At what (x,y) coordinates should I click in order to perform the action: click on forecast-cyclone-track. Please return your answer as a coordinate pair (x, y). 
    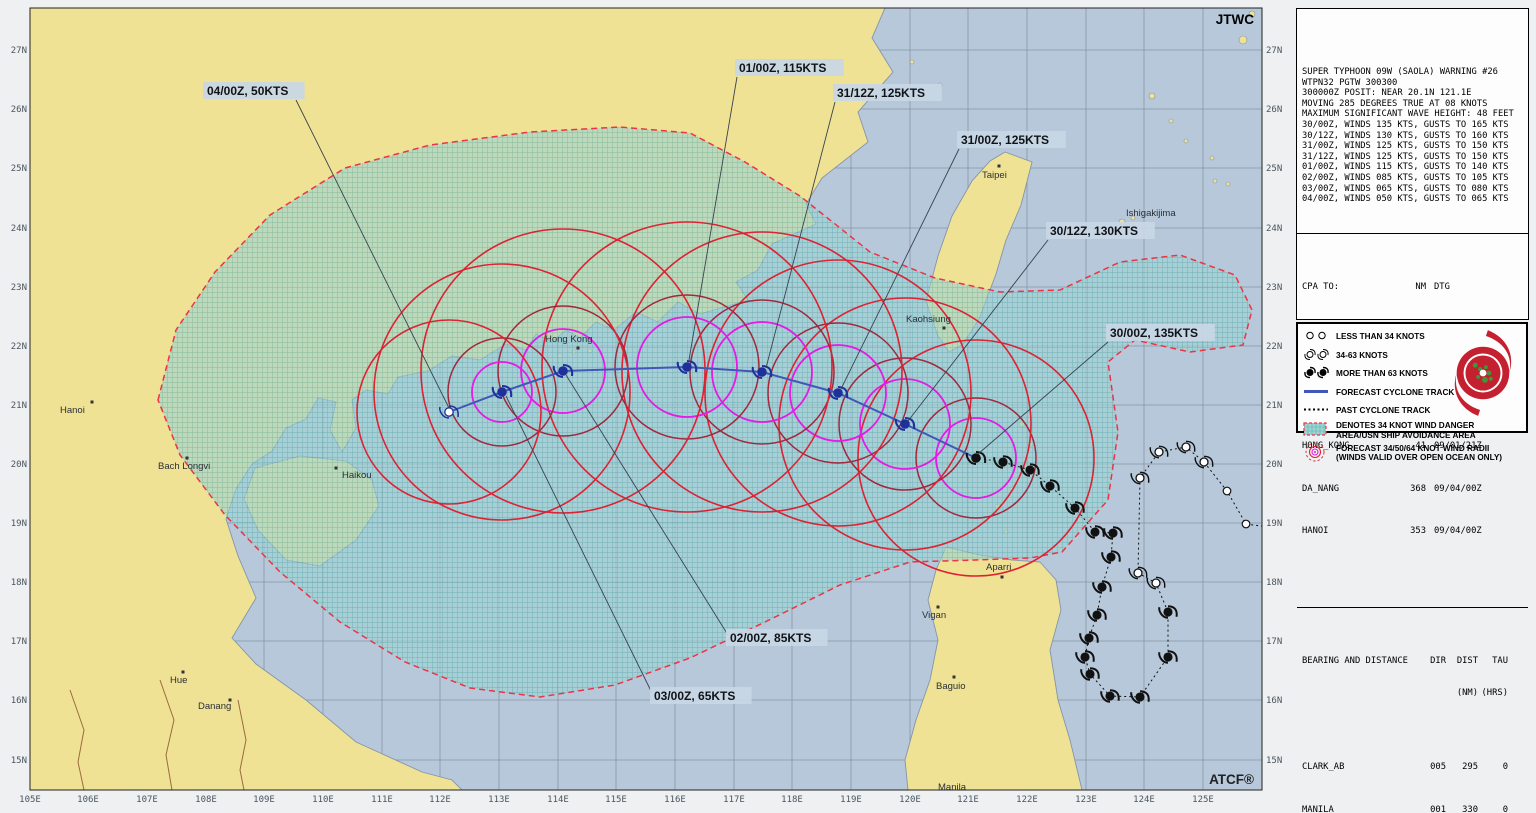
    Looking at the image, I should click on (713, 412).